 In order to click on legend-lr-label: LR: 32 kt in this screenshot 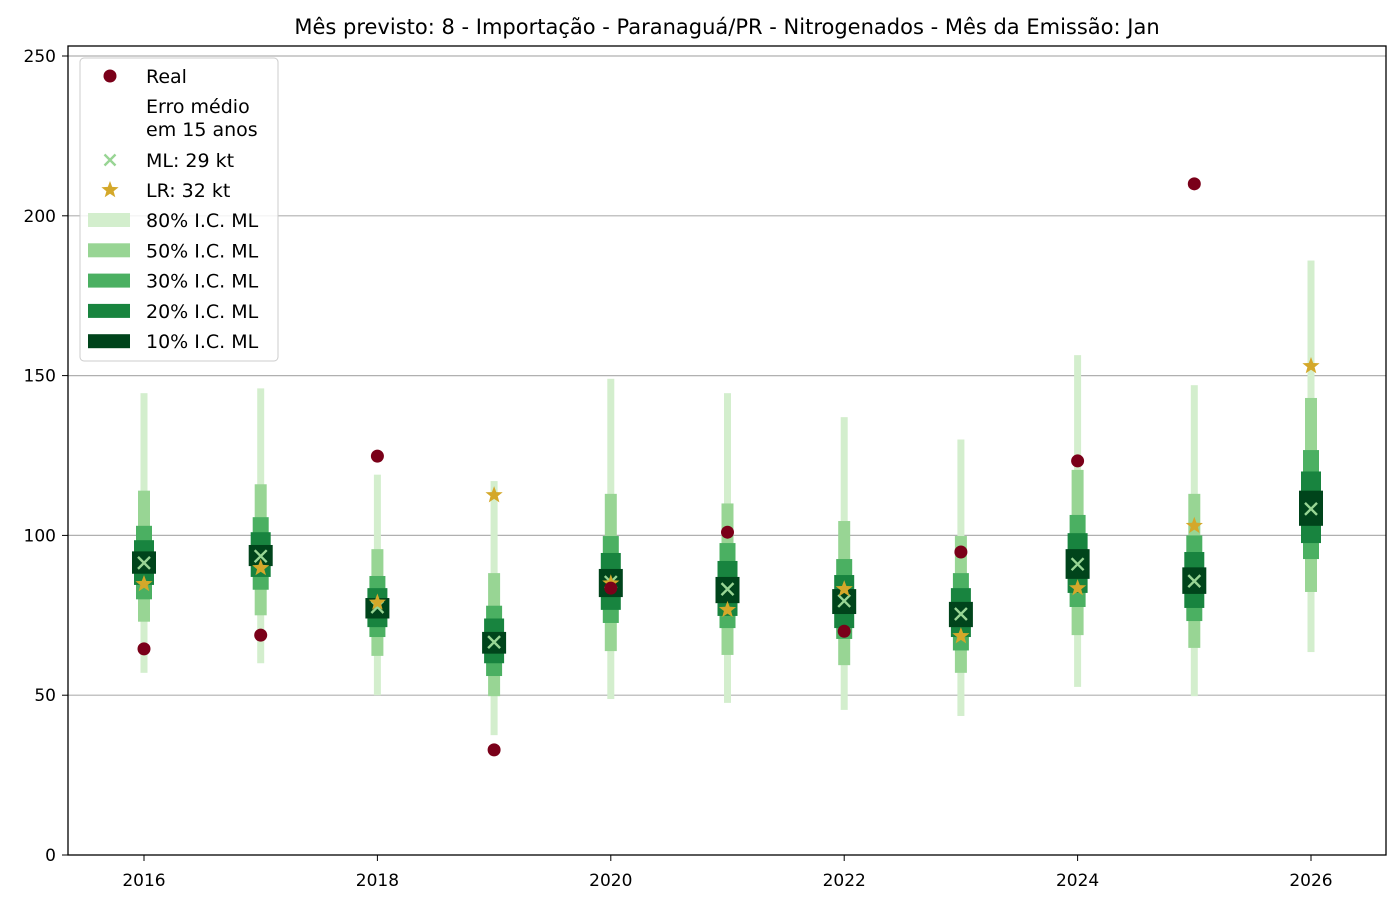, I will do `click(188, 191)`.